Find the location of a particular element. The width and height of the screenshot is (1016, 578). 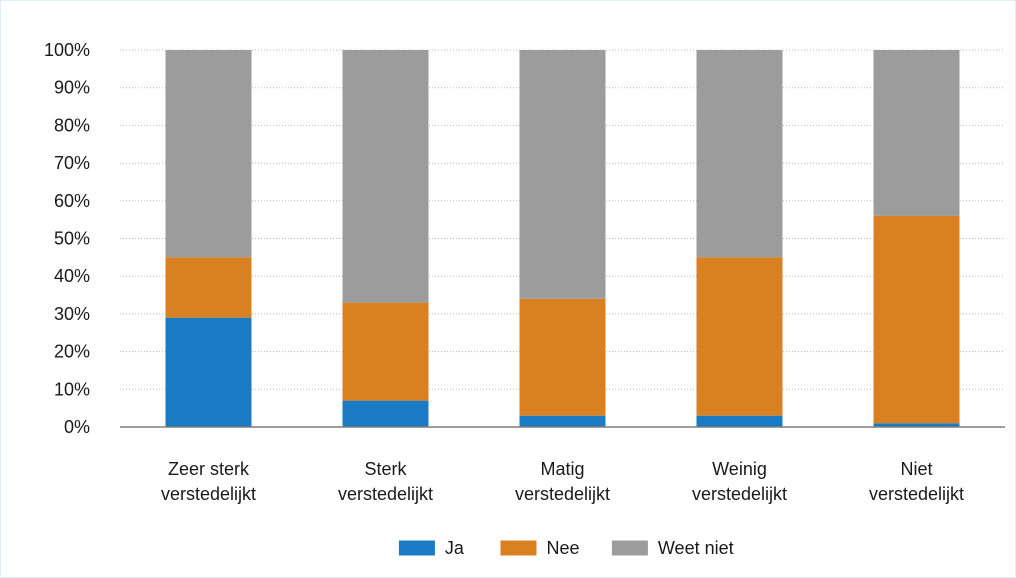

legend-label: Weet niet is located at coordinates (696, 548).